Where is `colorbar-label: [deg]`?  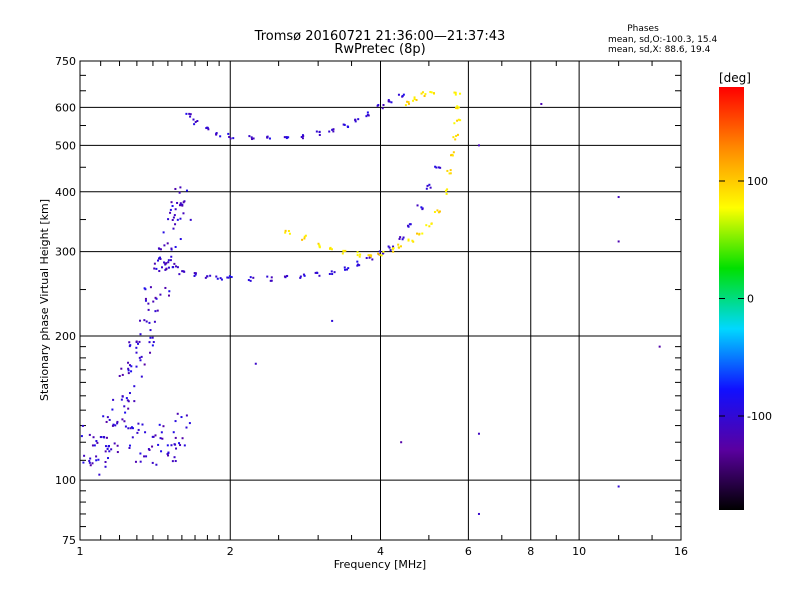 colorbar-label: [deg] is located at coordinates (735, 78).